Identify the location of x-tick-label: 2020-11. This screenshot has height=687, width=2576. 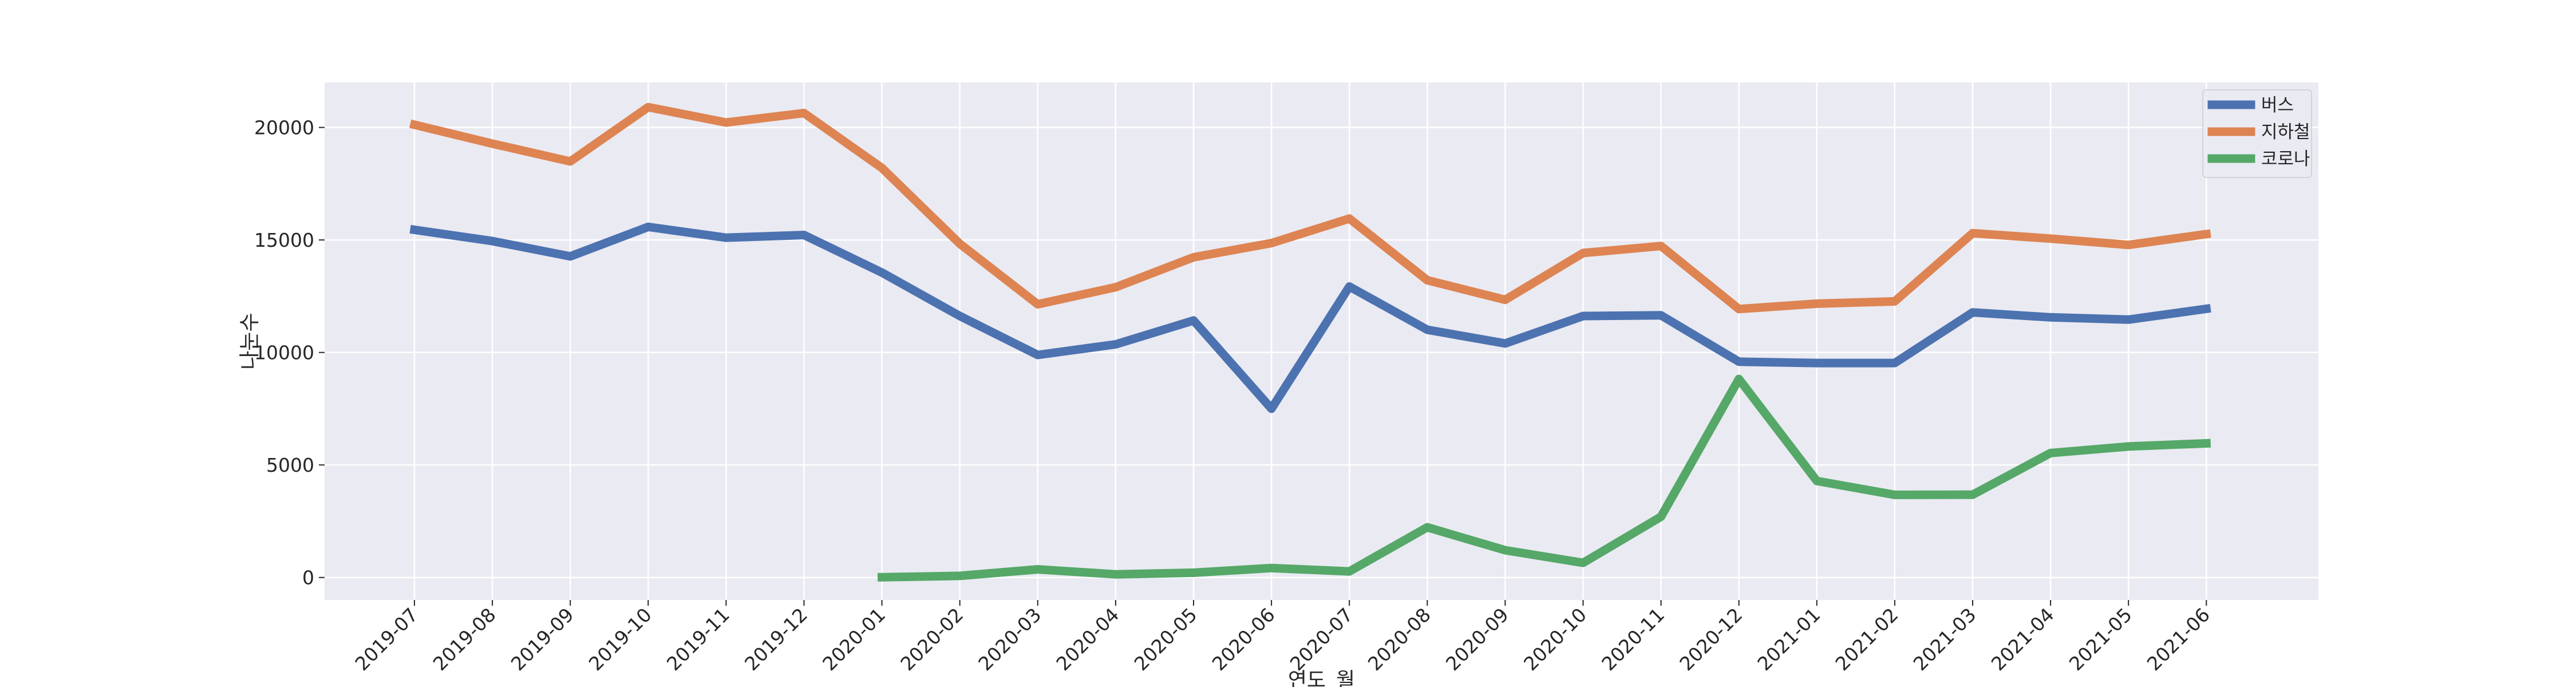
(1633, 639).